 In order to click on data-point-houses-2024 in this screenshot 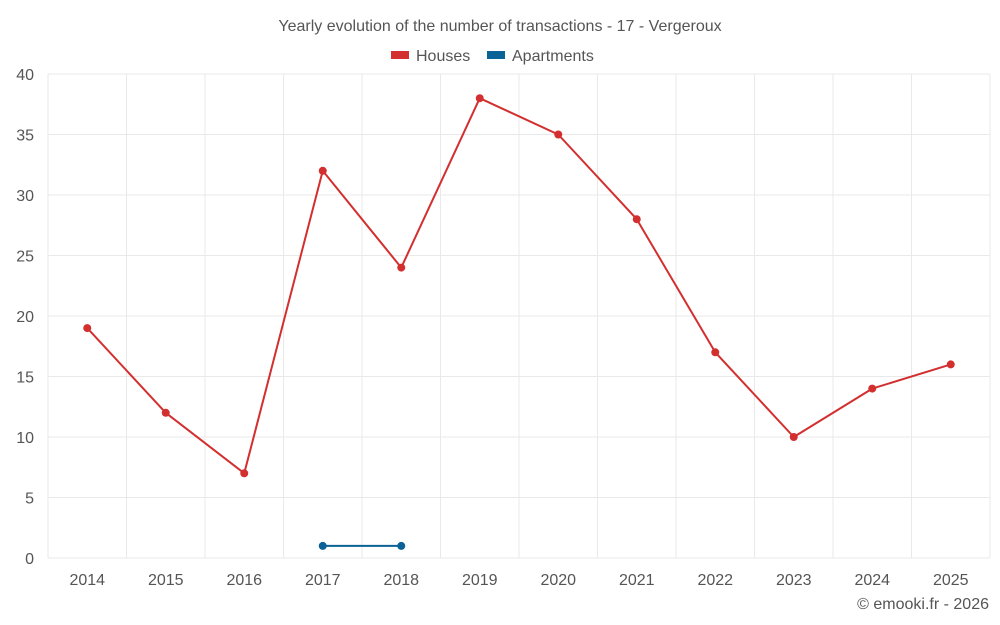, I will do `click(872, 388)`.